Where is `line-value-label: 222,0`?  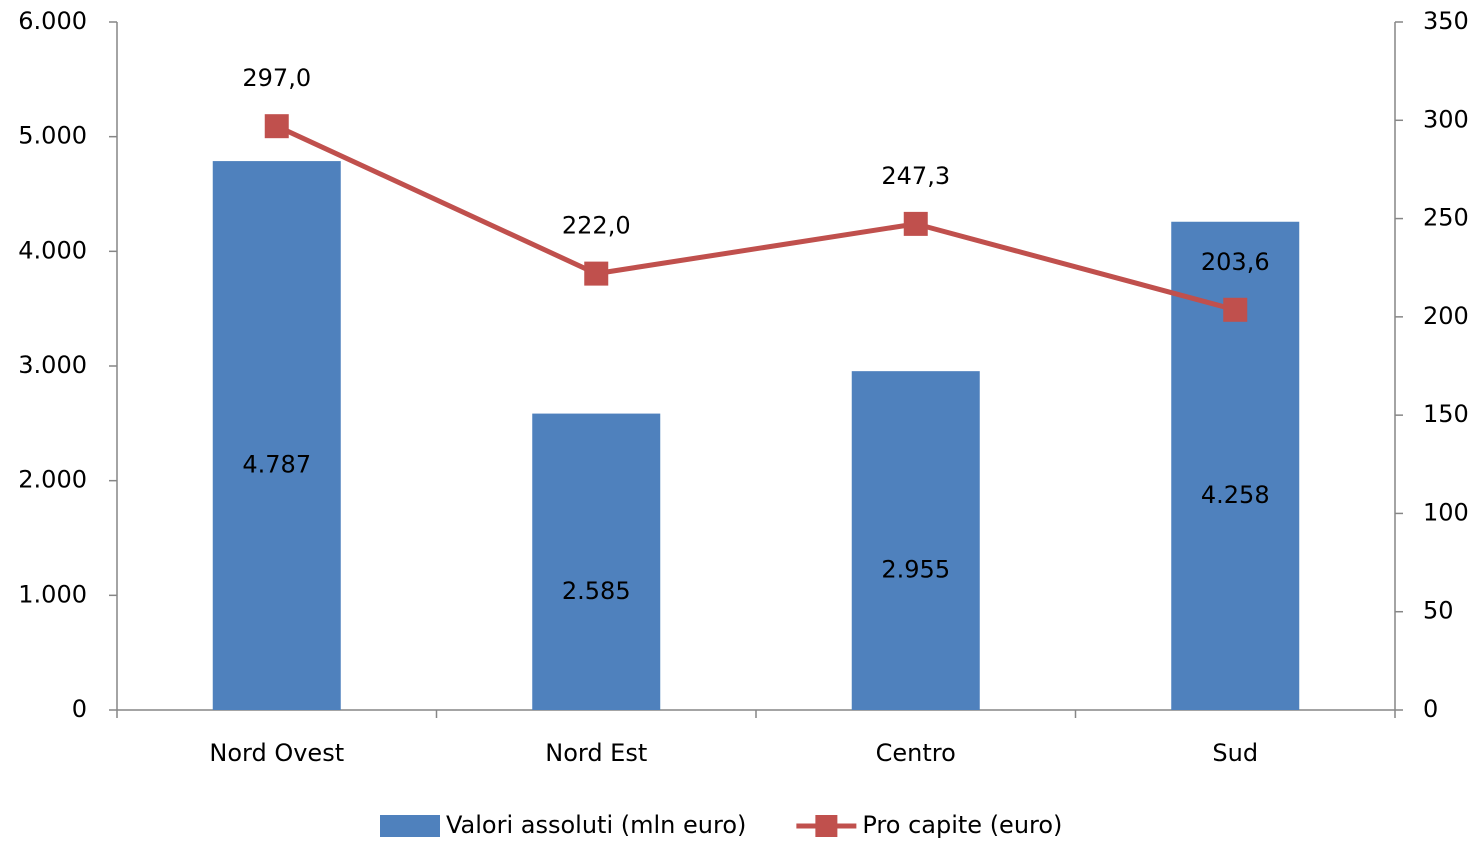 line-value-label: 222,0 is located at coordinates (596, 226).